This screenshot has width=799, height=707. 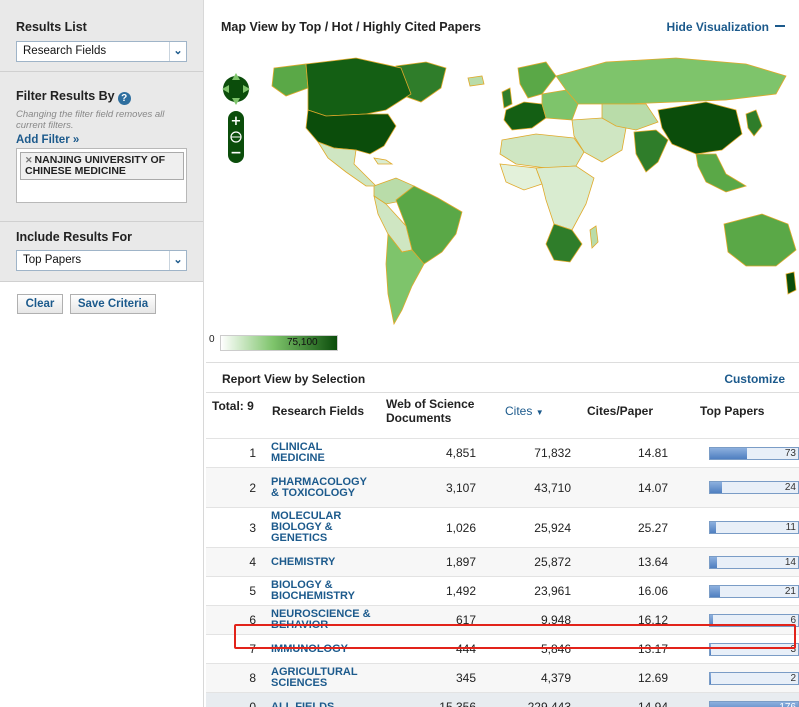 What do you see at coordinates (552, 591) in the screenshot?
I see `row-cites: 23,961` at bounding box center [552, 591].